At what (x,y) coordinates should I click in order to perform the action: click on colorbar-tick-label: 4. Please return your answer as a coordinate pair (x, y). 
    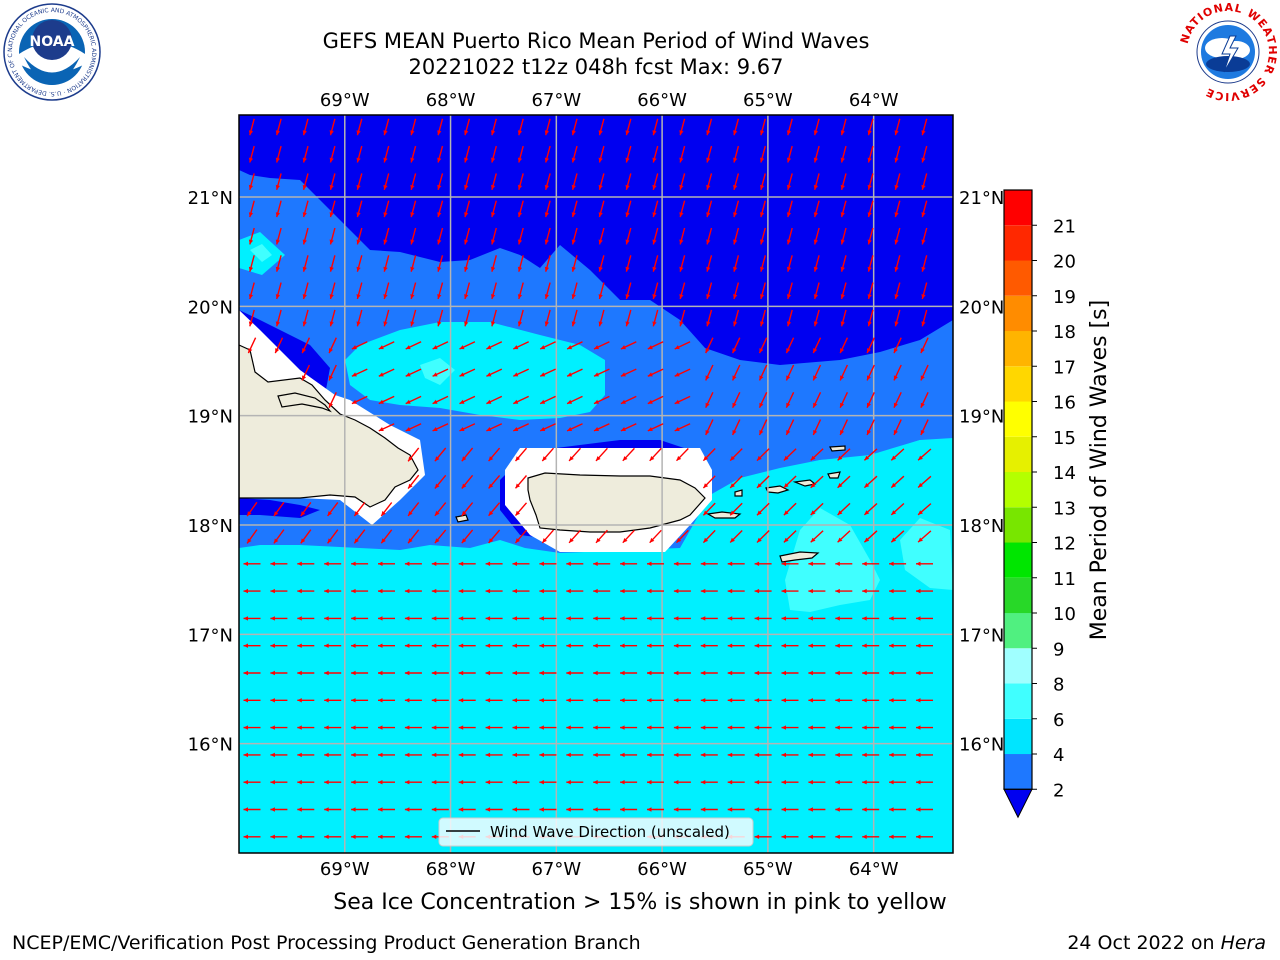
    Looking at the image, I should click on (1058, 755).